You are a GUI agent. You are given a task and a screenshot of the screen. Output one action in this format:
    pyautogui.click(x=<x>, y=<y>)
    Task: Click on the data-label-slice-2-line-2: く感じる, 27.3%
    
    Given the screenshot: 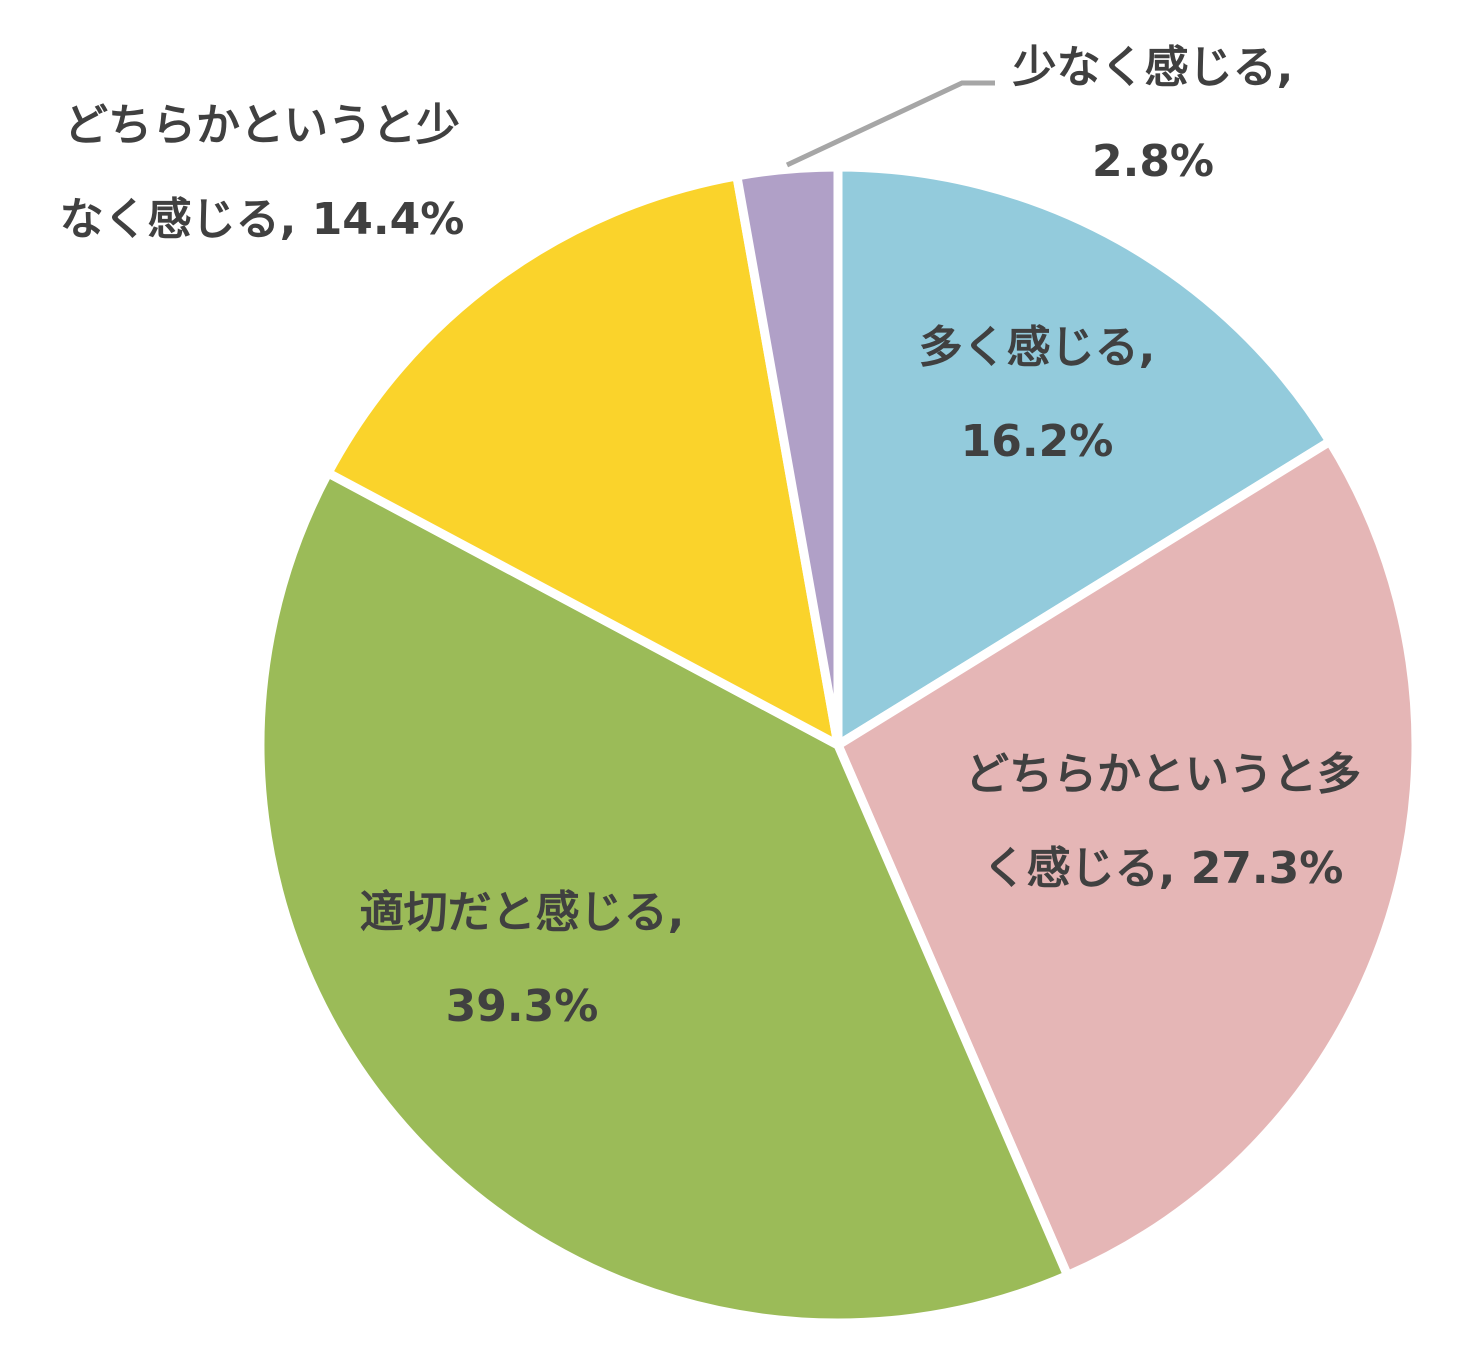 What is the action you would take?
    pyautogui.click(x=1163, y=868)
    